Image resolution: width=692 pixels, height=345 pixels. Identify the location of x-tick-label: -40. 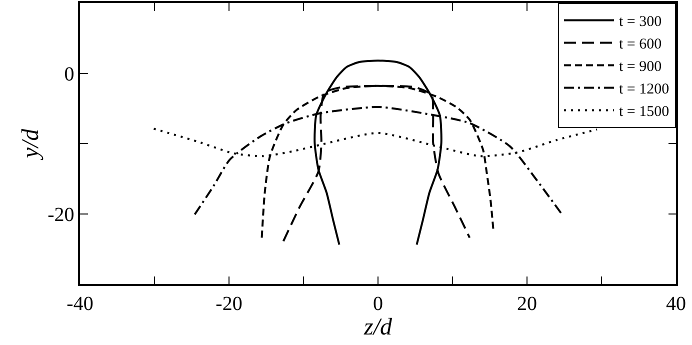
(80, 303).